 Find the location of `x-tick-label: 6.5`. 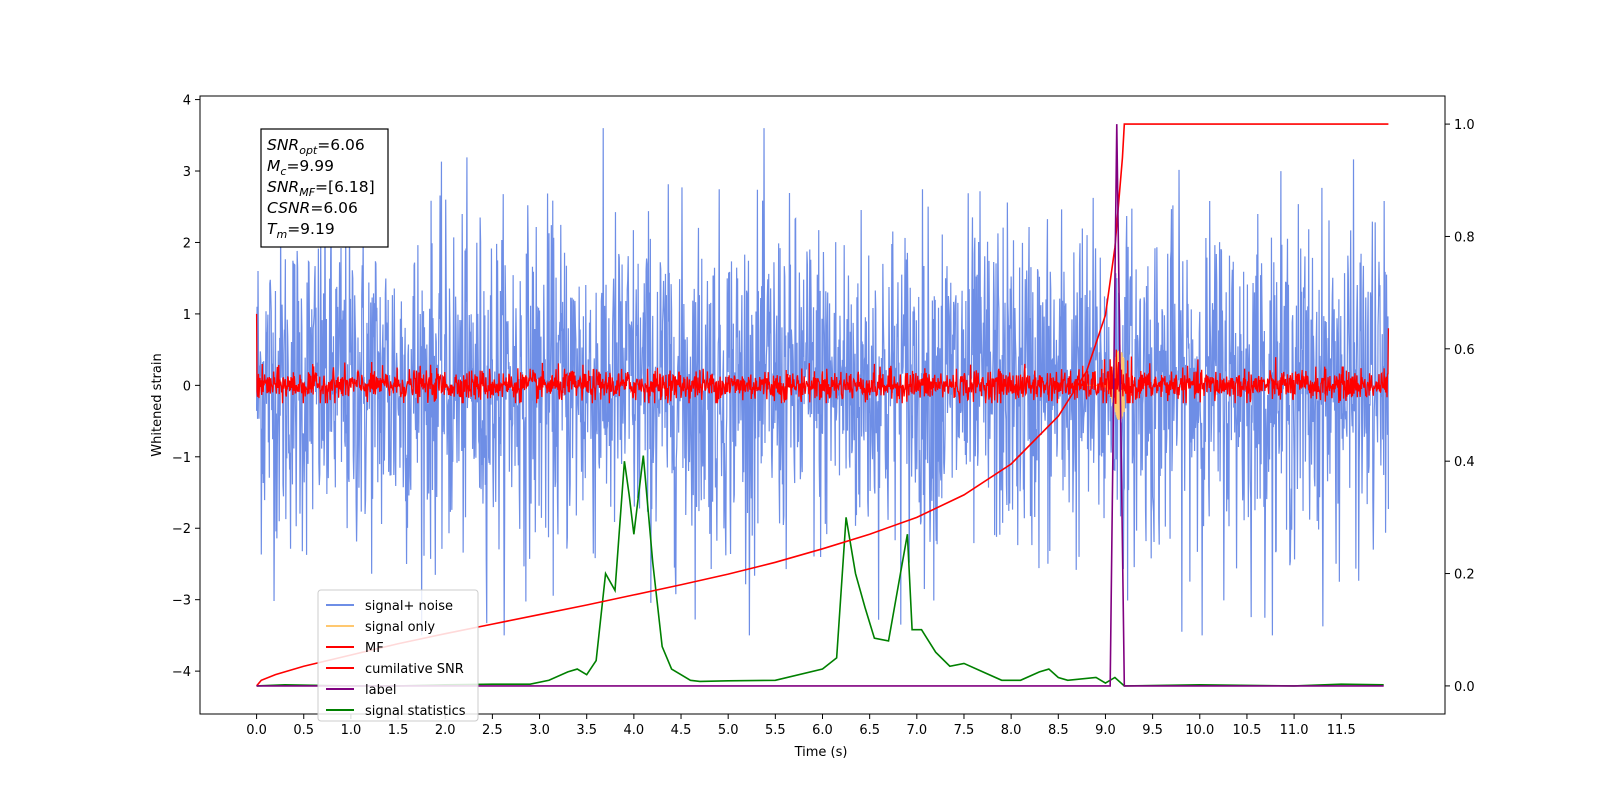

x-tick-label: 6.5 is located at coordinates (869, 730).